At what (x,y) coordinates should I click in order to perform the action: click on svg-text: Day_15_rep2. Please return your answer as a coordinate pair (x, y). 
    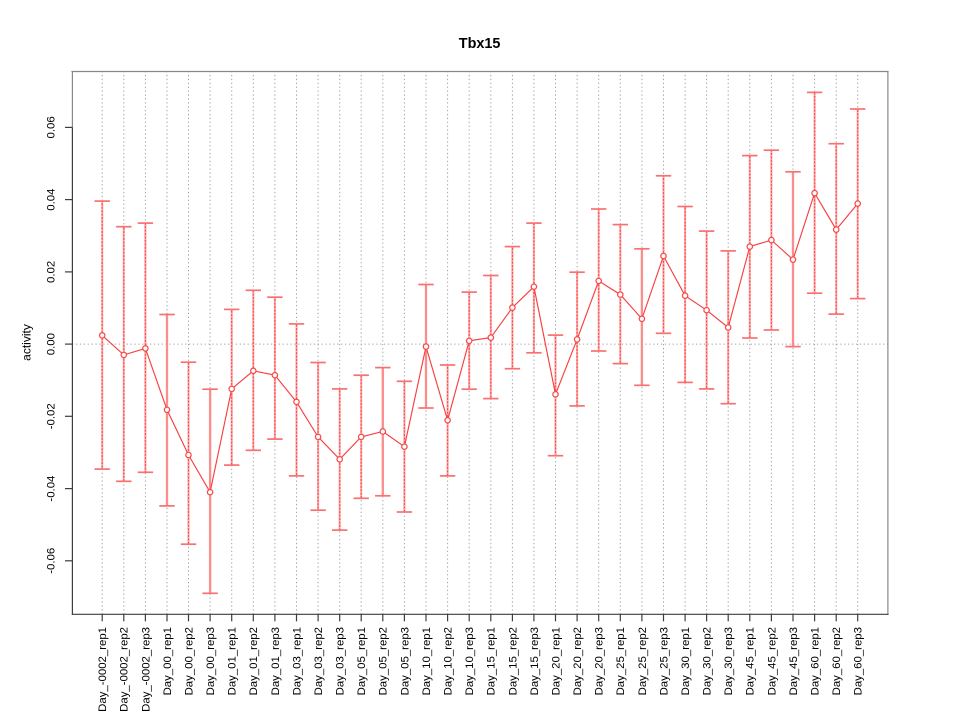
    Looking at the image, I should click on (513, 661).